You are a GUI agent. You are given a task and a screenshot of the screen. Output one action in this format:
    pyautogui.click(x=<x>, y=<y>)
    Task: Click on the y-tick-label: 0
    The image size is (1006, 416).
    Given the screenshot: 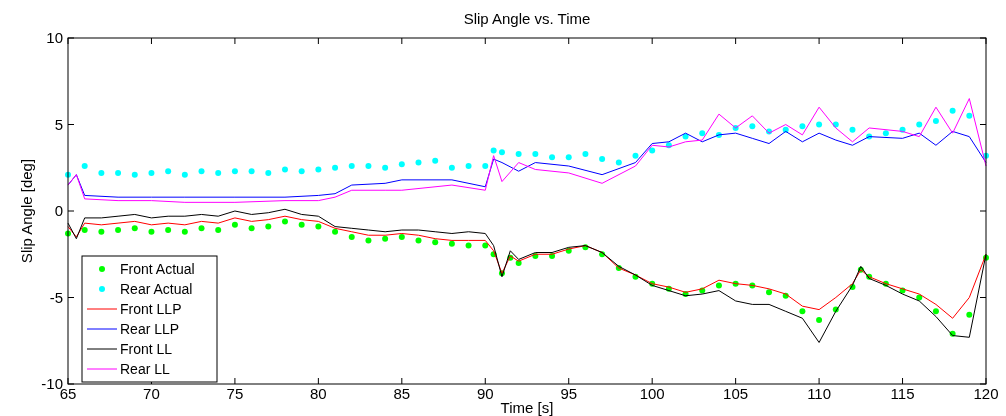 What is the action you would take?
    pyautogui.click(x=58, y=210)
    